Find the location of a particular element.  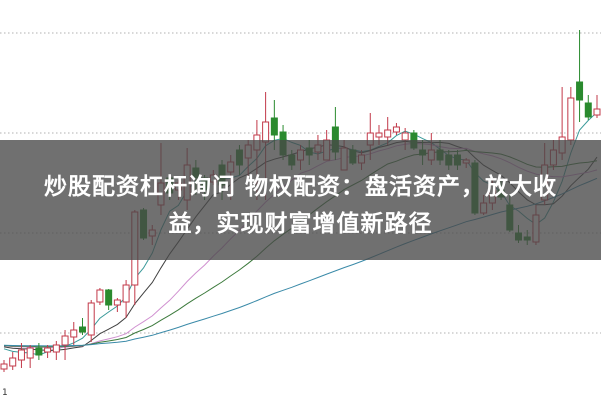

corner-label: 1 is located at coordinates (5, 393).